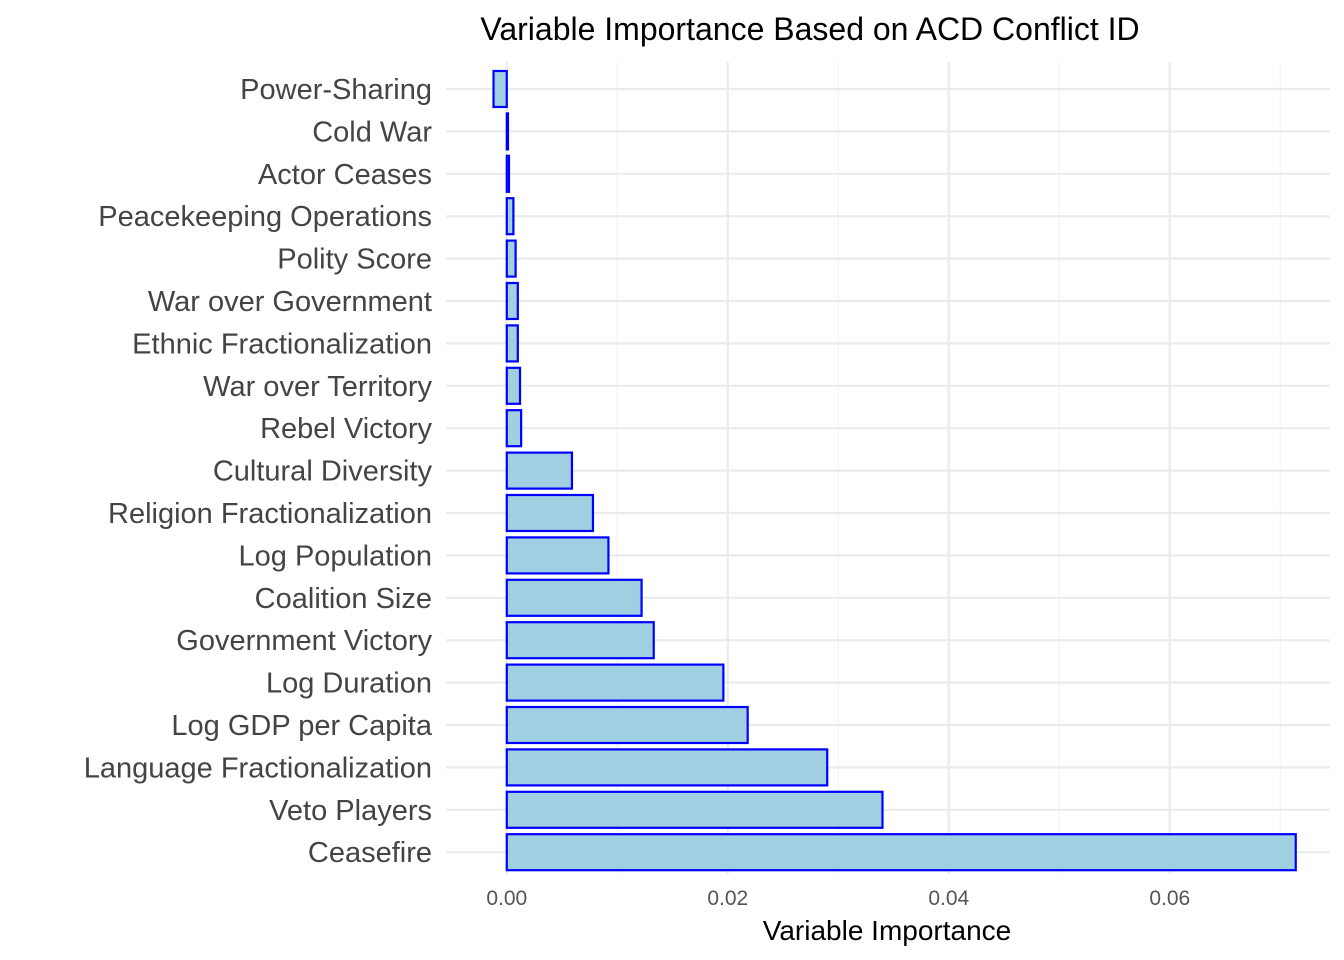 The height and width of the screenshot is (960, 1344). I want to click on y-tick-label: Language Fractionalization, so click(258, 768).